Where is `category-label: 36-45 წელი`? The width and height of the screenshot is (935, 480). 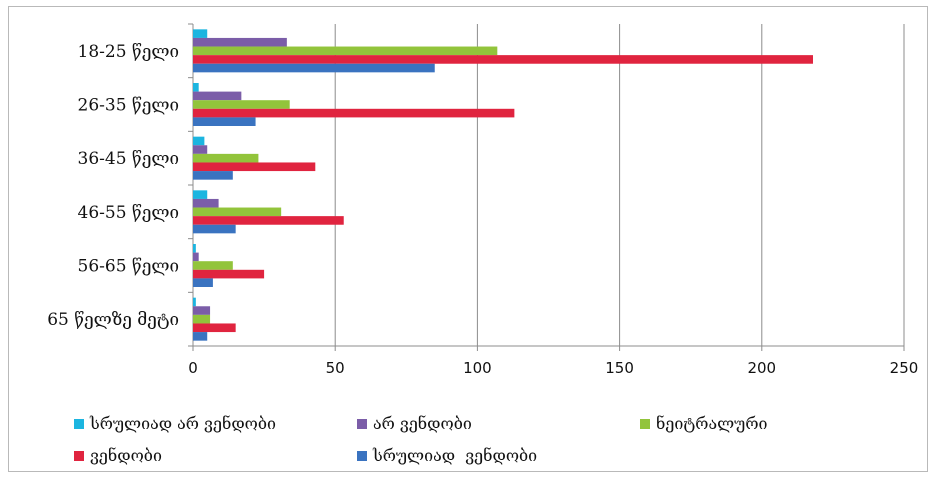 category-label: 36-45 წელი is located at coordinates (128, 159).